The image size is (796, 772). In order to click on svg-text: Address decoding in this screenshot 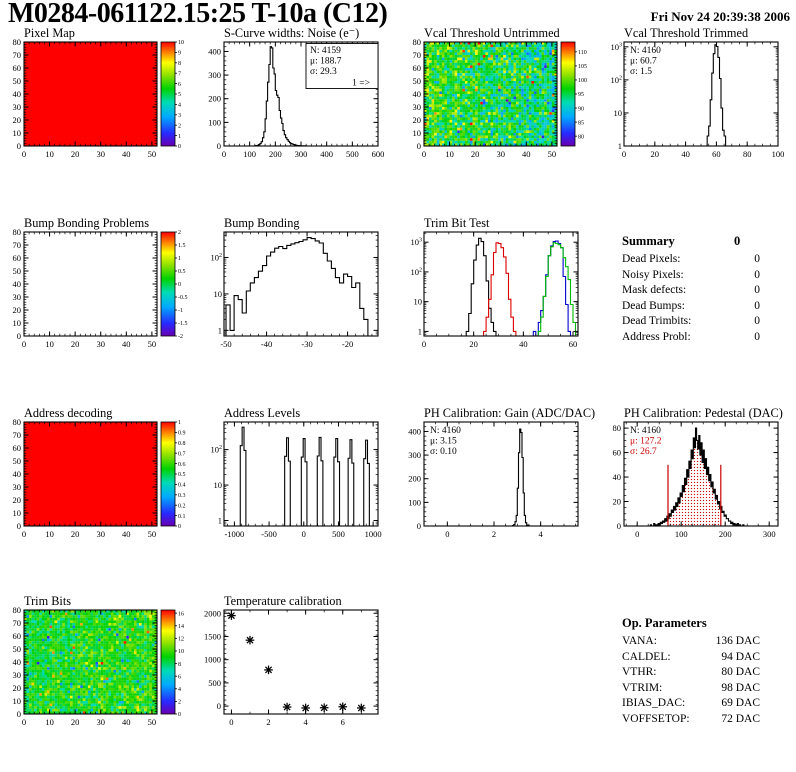, I will do `click(68, 413)`.